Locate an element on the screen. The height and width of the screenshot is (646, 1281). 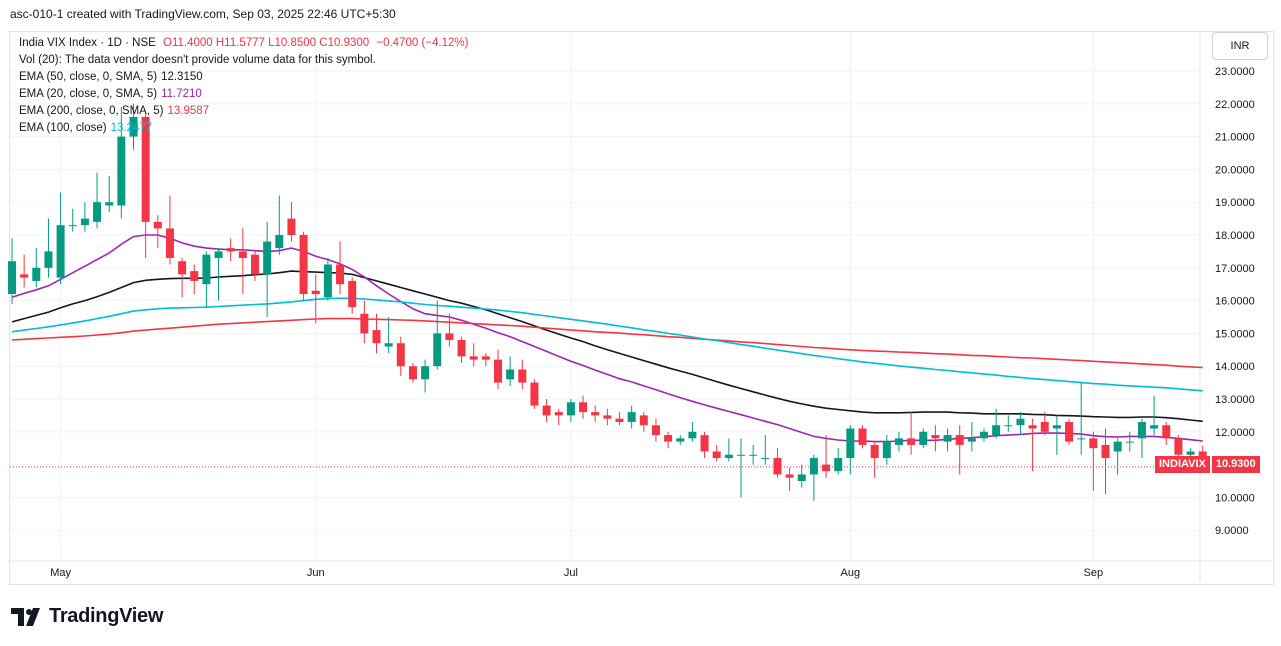
indicator-ema100: EMA (100, close) 13.2477 is located at coordinates (243, 128).